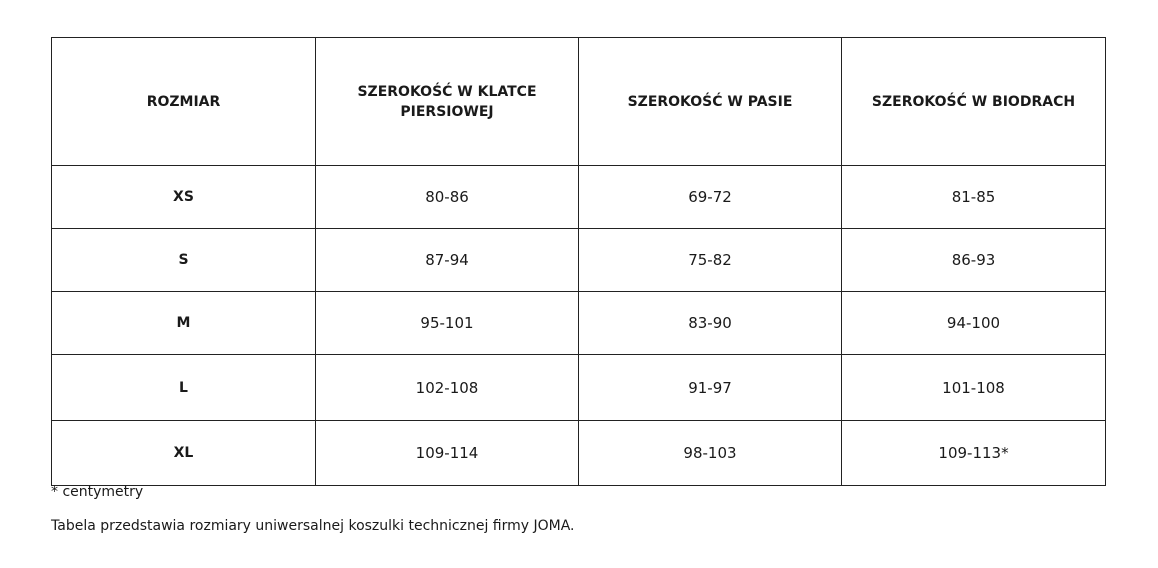  I want to click on table-row: M 95-101 83-90 94-100, so click(578, 323).